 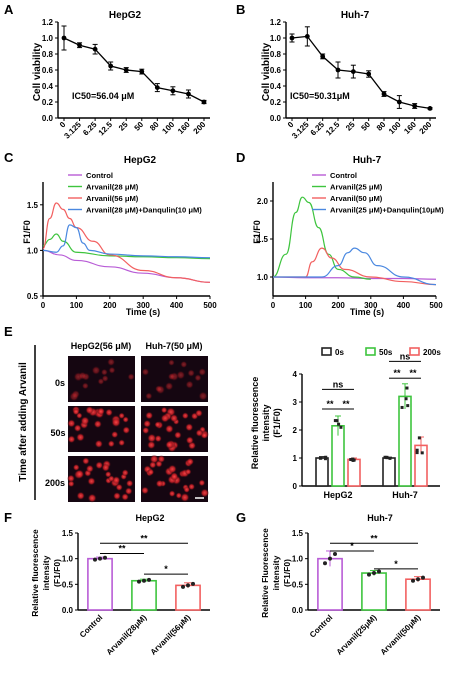 I want to click on xlabel-d: Time (s), so click(x=367, y=312).